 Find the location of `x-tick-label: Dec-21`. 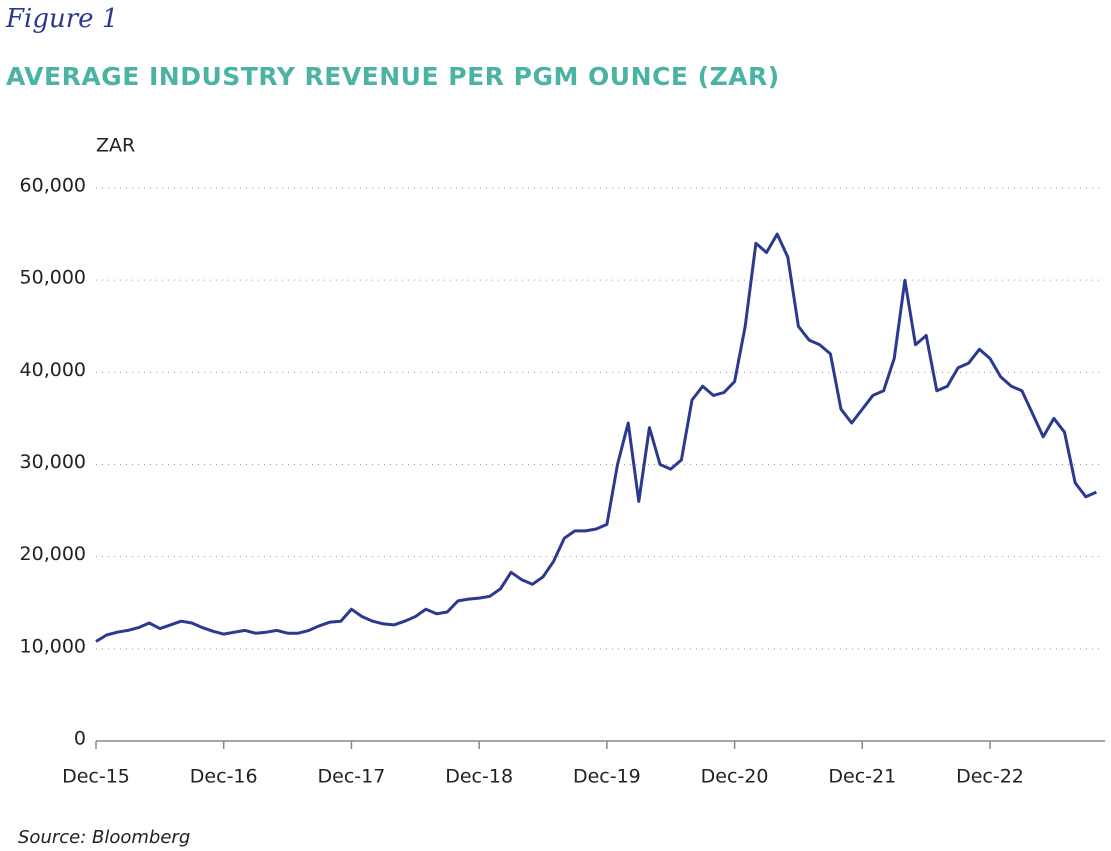

x-tick-label: Dec-21 is located at coordinates (862, 777).